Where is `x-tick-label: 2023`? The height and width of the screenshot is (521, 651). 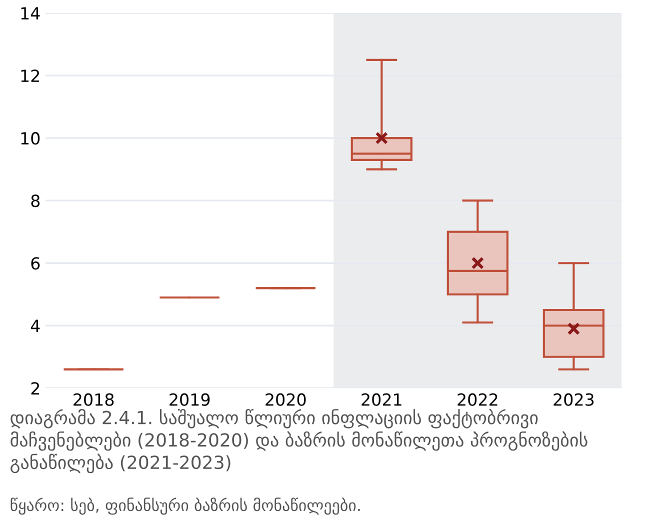
x-tick-label: 2023 is located at coordinates (574, 399).